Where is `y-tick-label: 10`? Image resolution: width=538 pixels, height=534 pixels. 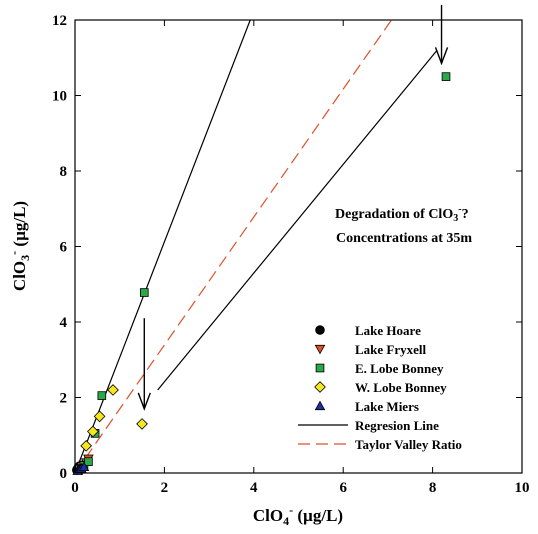 y-tick-label: 10 is located at coordinates (59, 97).